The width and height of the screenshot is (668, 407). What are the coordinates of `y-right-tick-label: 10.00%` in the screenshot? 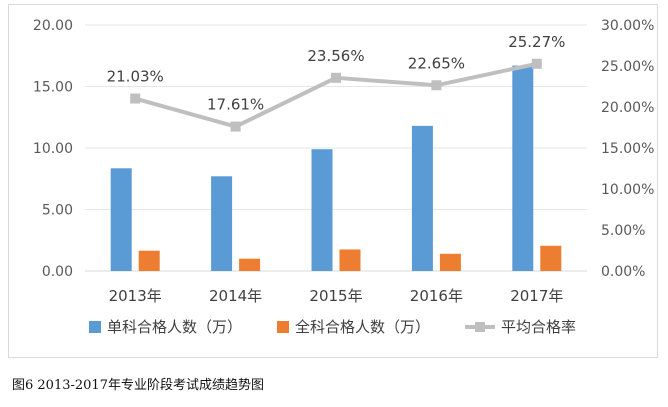 It's located at (627, 190).